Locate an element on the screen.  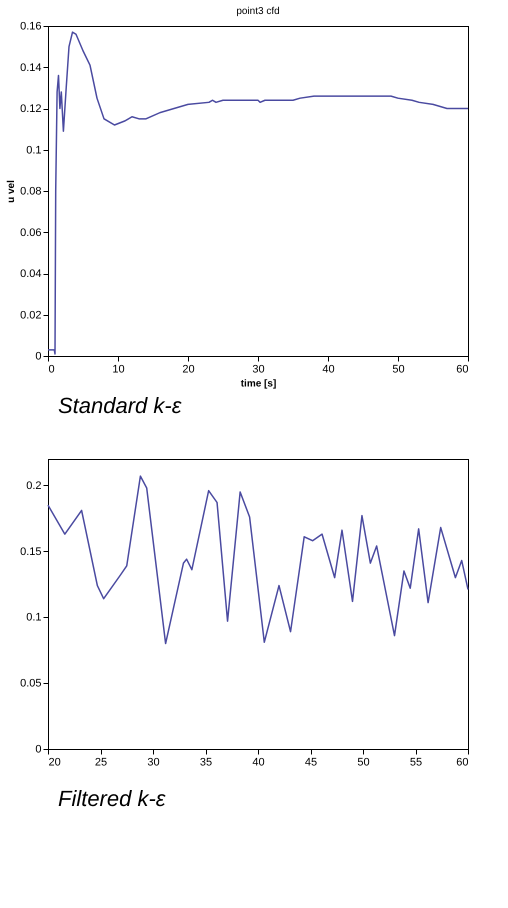
x-tick-label: 10 is located at coordinates (118, 370).